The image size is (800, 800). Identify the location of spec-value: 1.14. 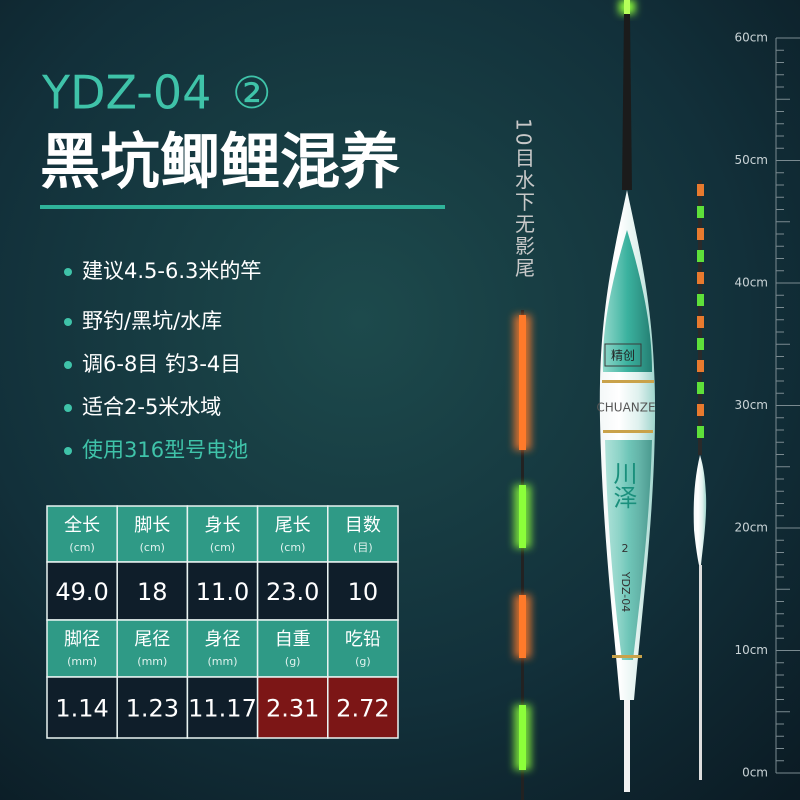
(81, 709).